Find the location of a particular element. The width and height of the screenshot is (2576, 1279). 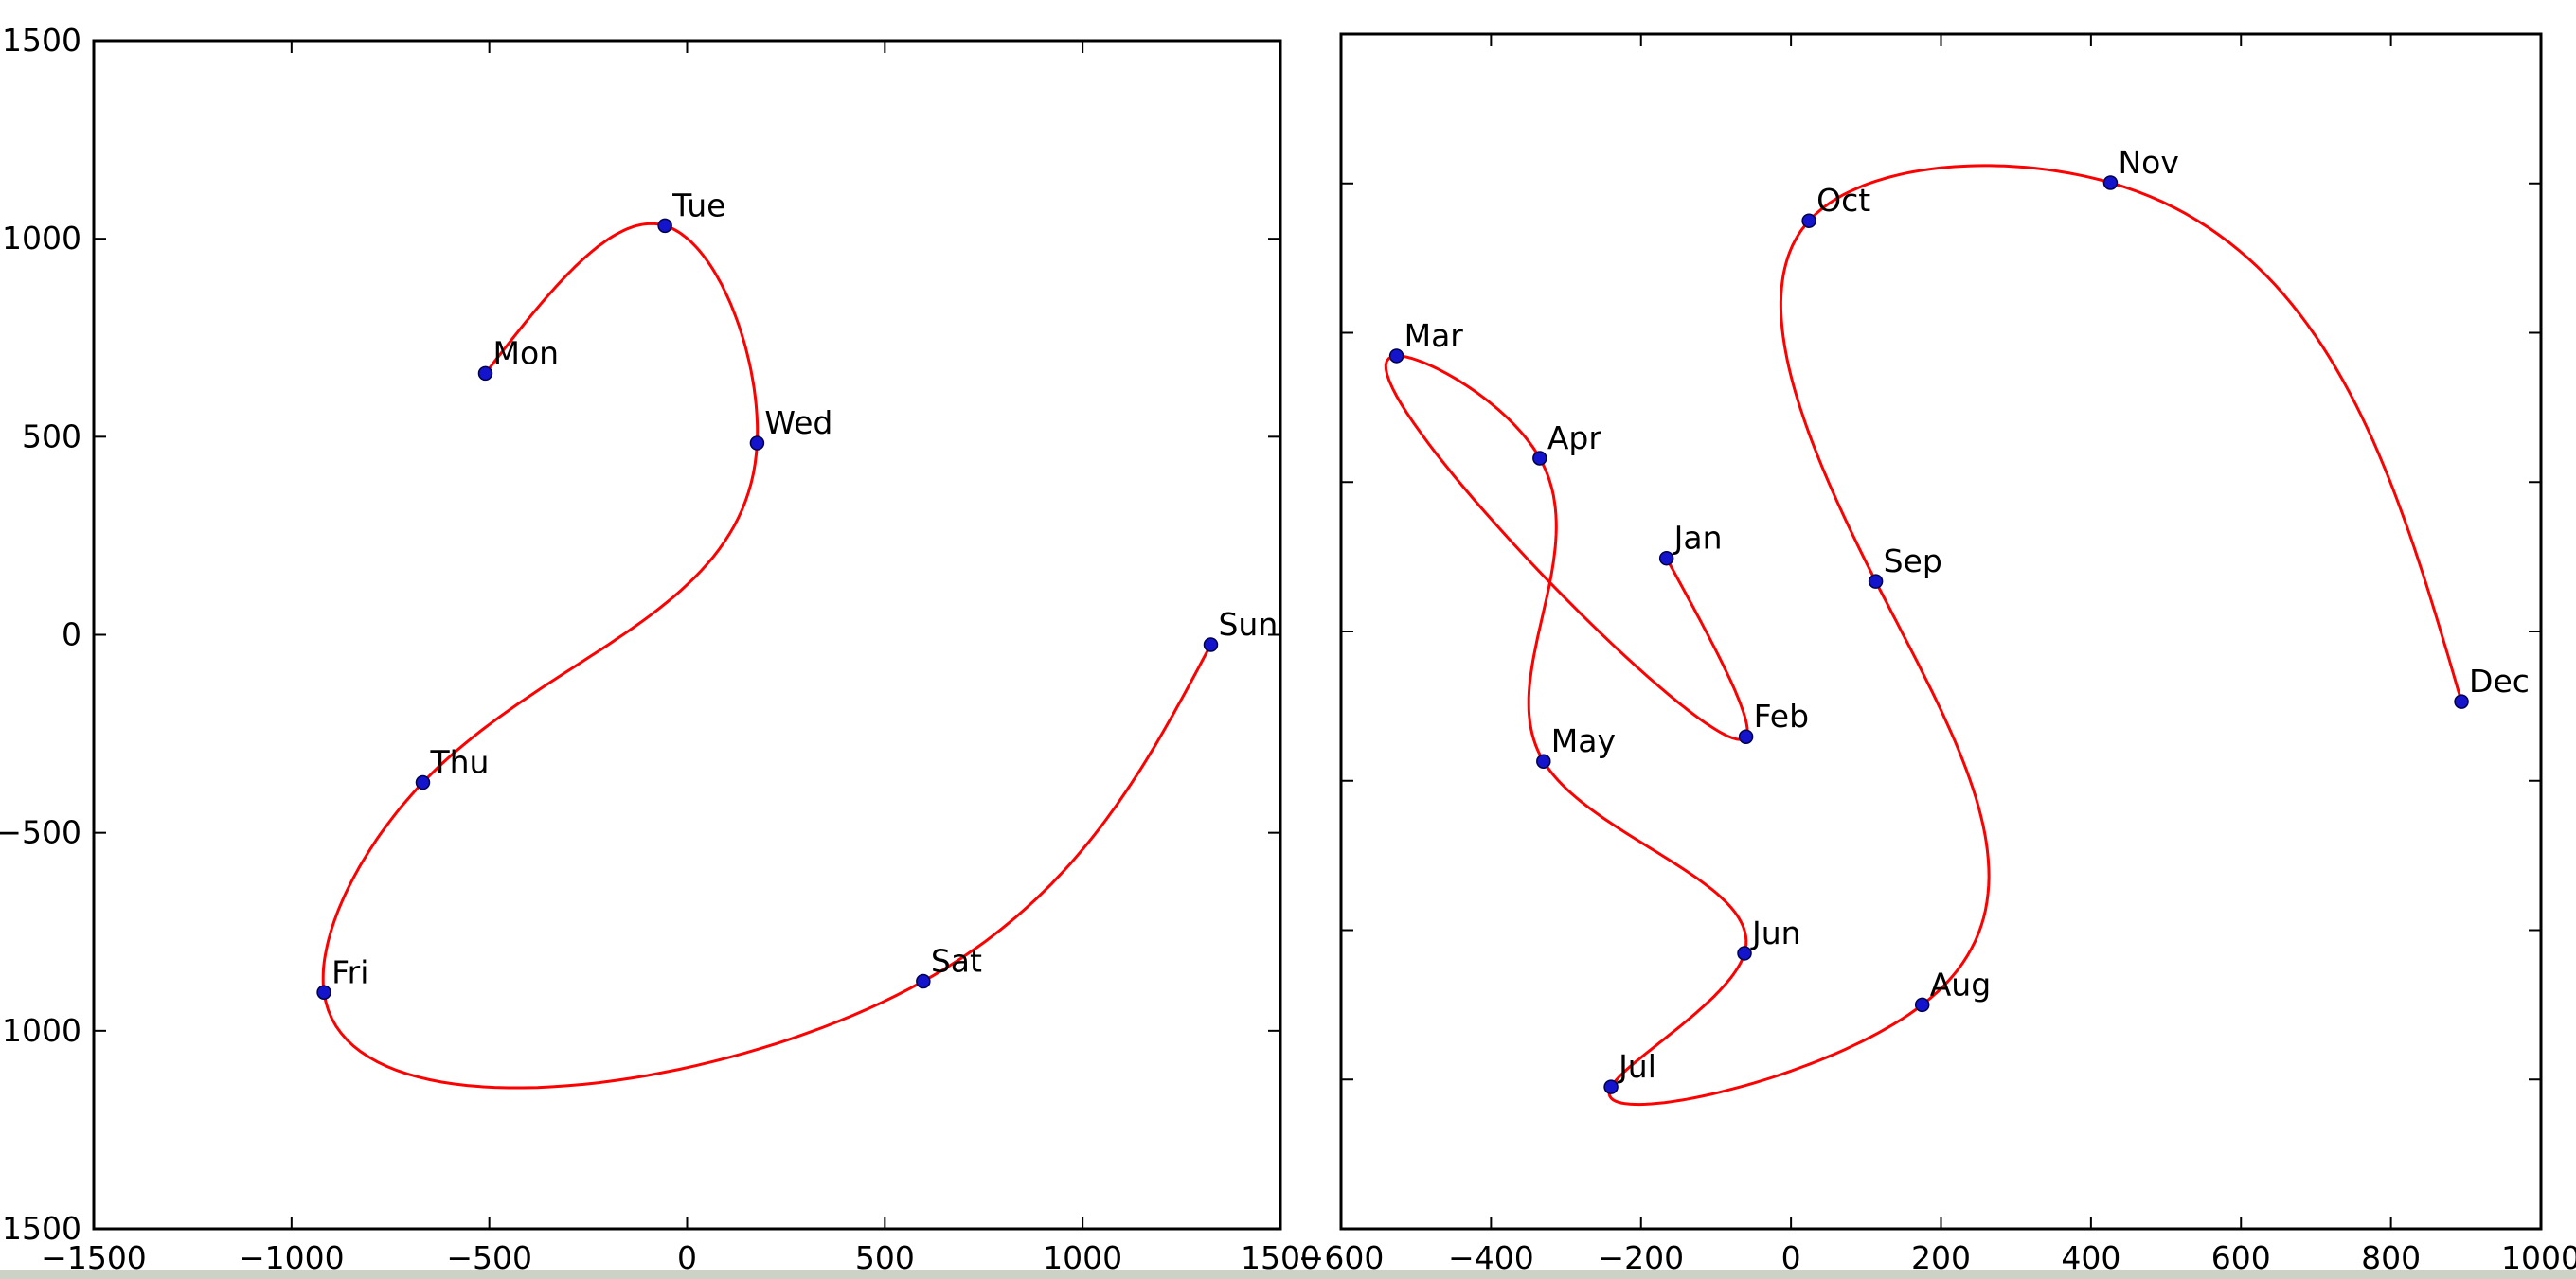

point-label-Jul: Jul is located at coordinates (1636, 1066).